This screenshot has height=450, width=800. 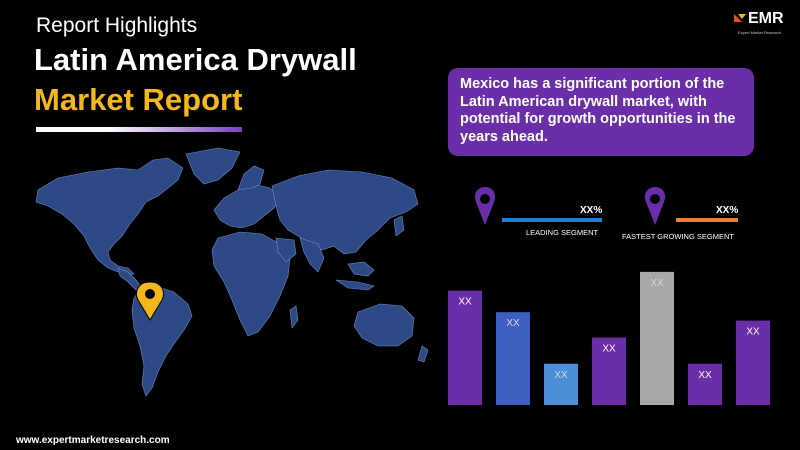 What do you see at coordinates (138, 99) in the screenshot?
I see `page-title-line2: Market Report` at bounding box center [138, 99].